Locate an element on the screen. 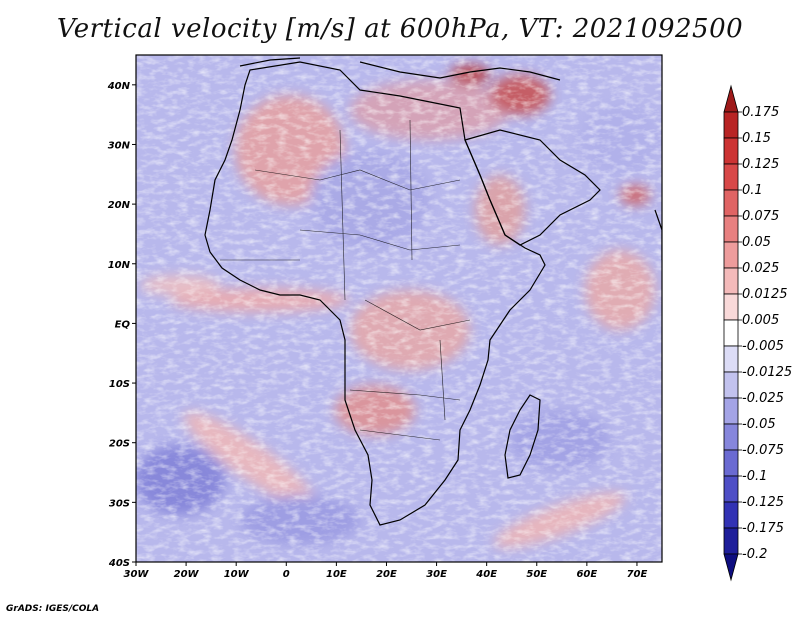  lon-tick-label: 70E is located at coordinates (637, 574).